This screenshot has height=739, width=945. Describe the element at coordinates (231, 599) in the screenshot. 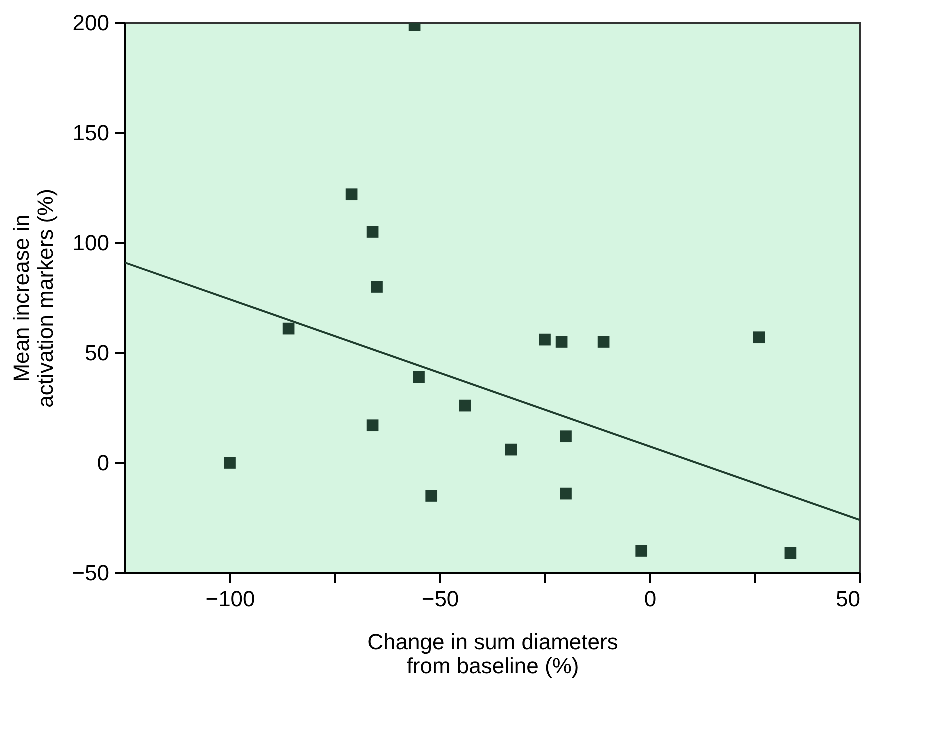

I see `x-tick-label: −100` at that location.